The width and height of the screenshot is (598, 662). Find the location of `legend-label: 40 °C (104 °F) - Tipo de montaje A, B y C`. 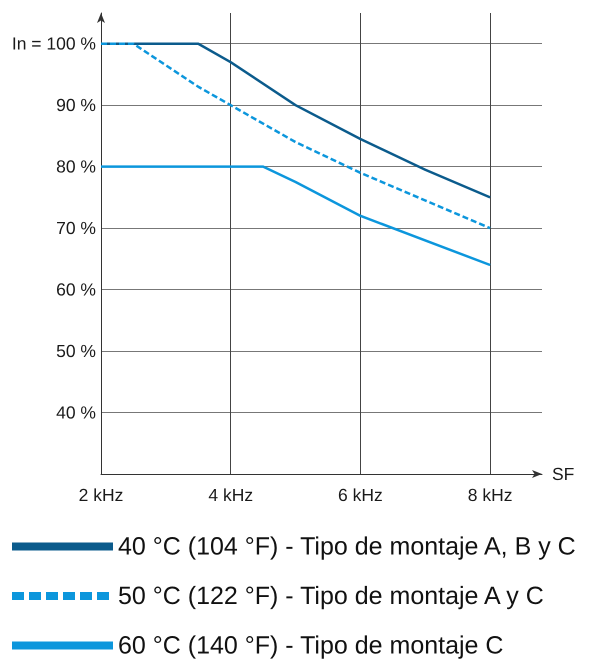

legend-label: 40 °C (104 °F) - Tipo de montaje A, B y C is located at coordinates (347, 546).